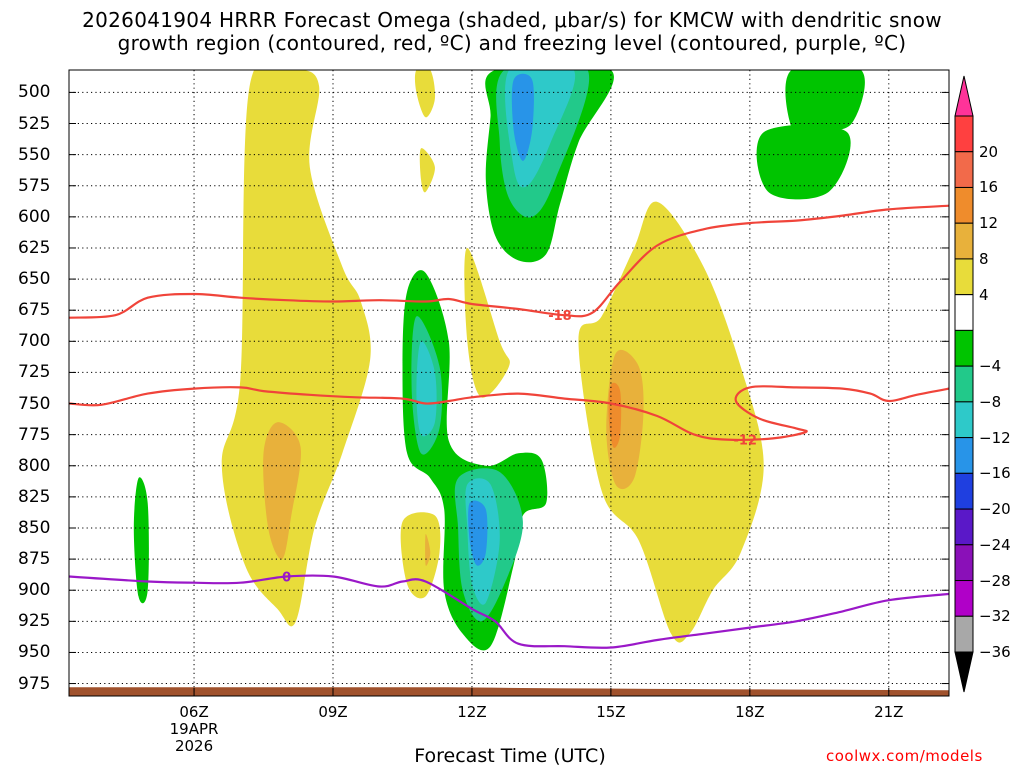 The width and height of the screenshot is (1024, 768). I want to click on y-tick-label: 650, so click(34, 279).